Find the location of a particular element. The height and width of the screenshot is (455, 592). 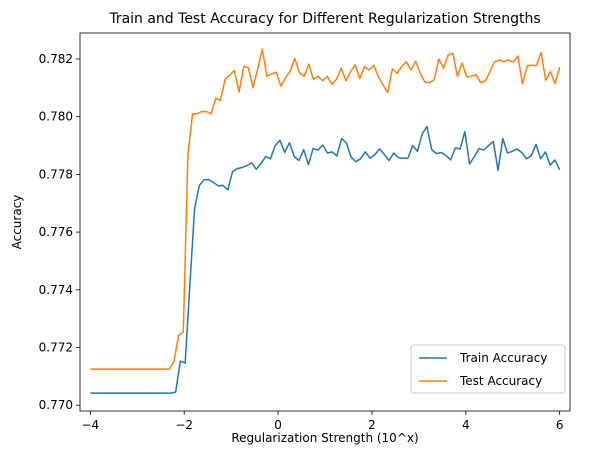

y-tick-label: 0.774 is located at coordinates (56, 290).